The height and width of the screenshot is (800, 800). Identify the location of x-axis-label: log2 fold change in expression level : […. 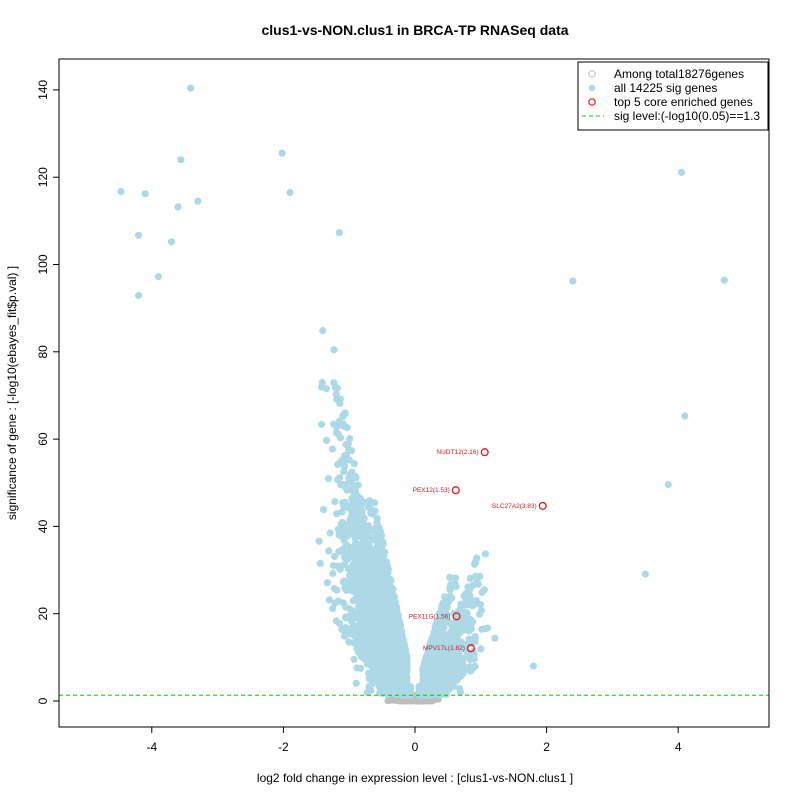
(415, 778).